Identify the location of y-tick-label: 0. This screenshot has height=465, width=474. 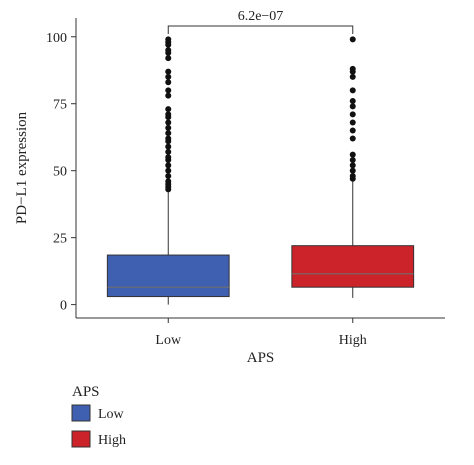
(63, 306).